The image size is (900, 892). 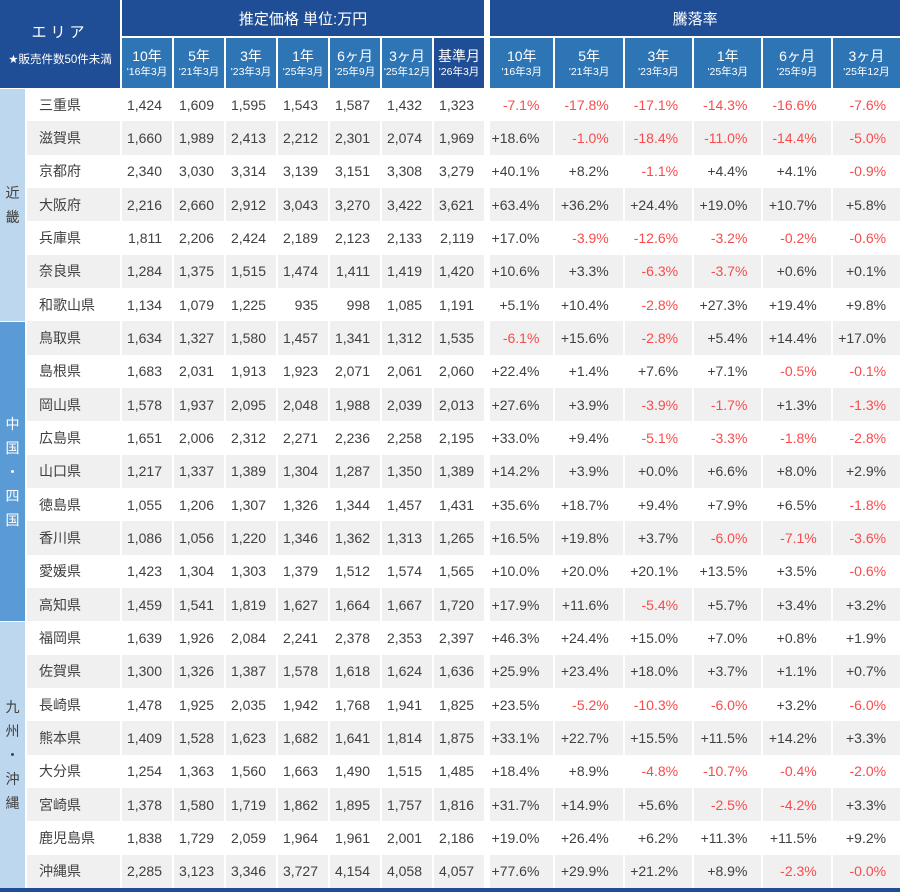 I want to click on change-cell: +22.4%, so click(x=519, y=371).